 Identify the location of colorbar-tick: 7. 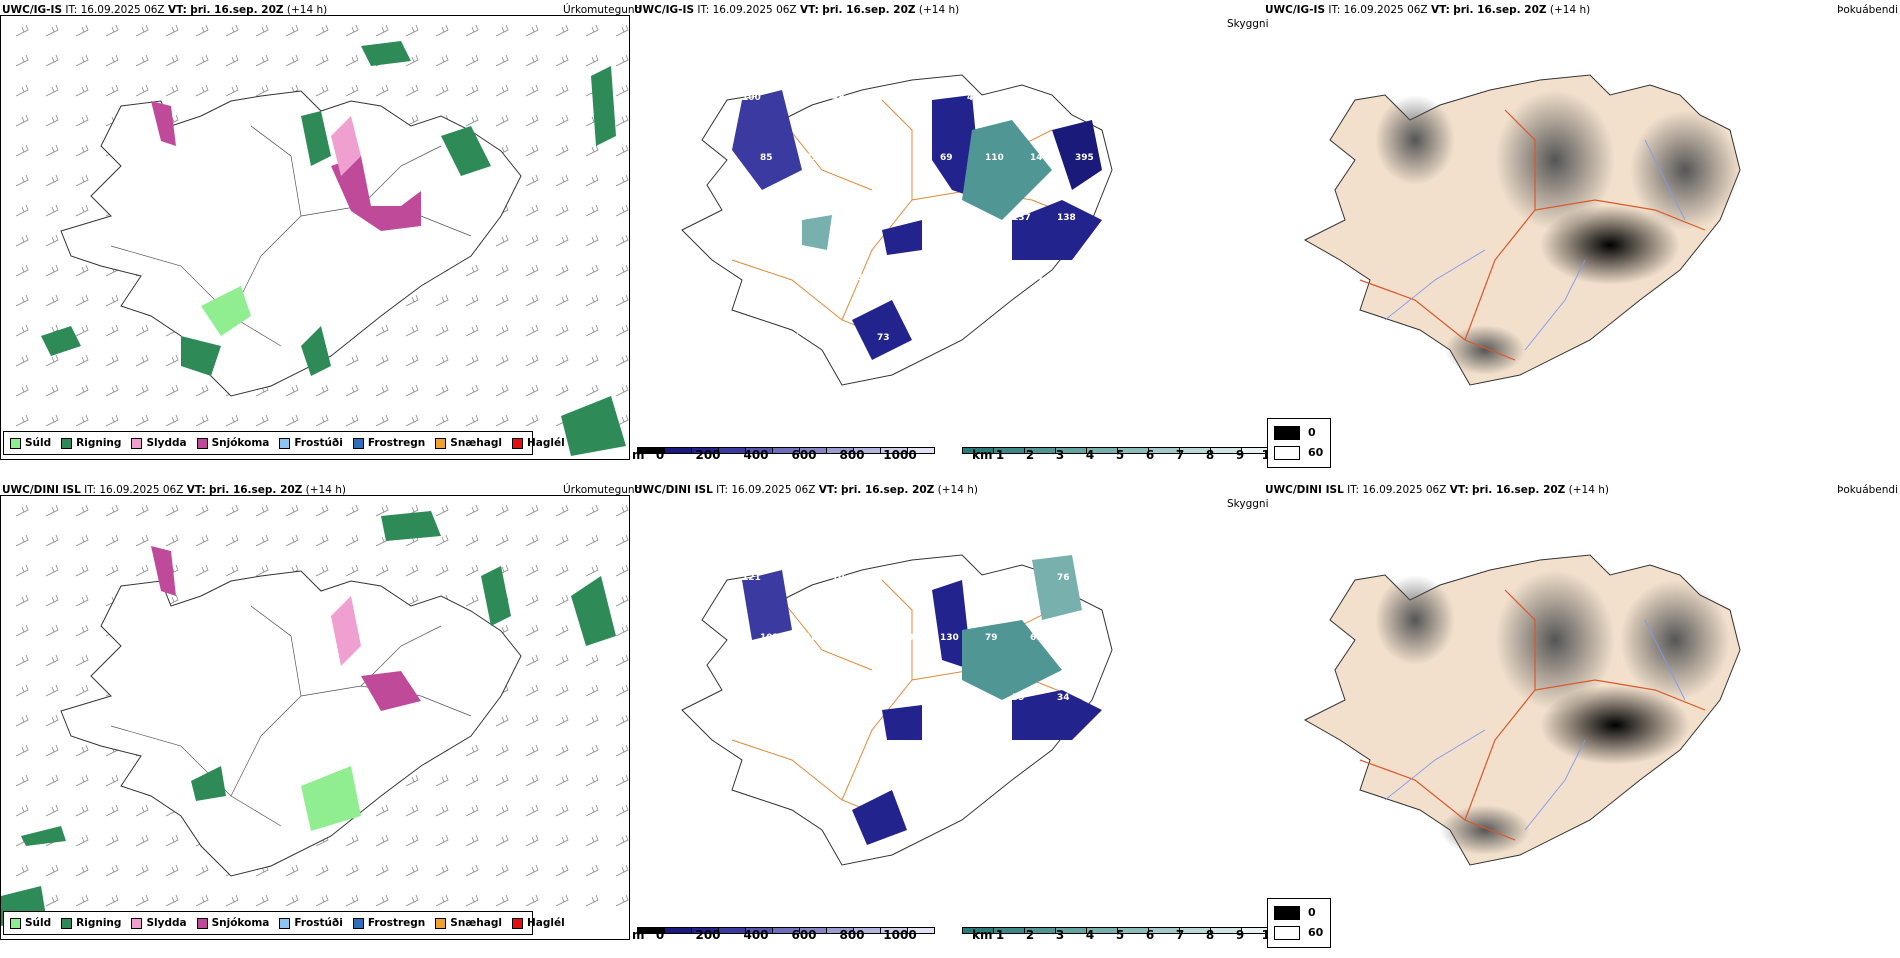
(1180, 935).